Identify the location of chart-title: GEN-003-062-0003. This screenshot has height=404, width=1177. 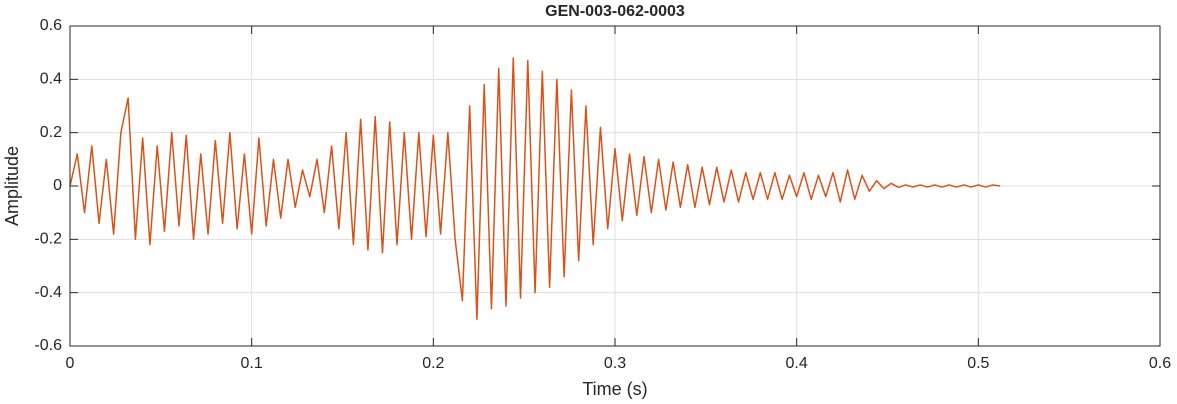
(615, 11).